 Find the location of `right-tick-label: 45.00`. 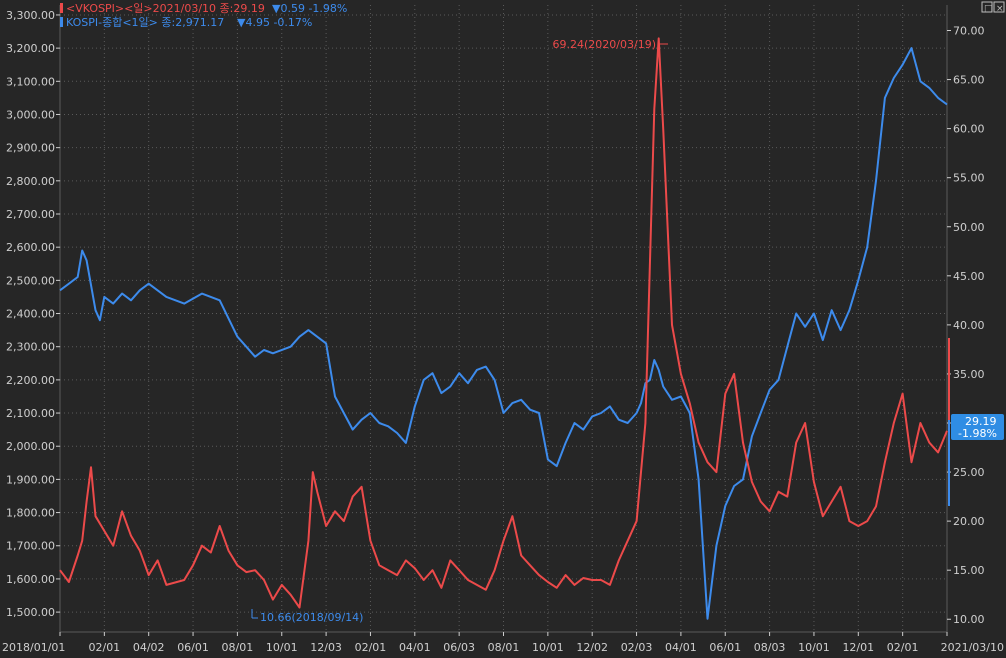

right-tick-label: 45.00 is located at coordinates (969, 276).